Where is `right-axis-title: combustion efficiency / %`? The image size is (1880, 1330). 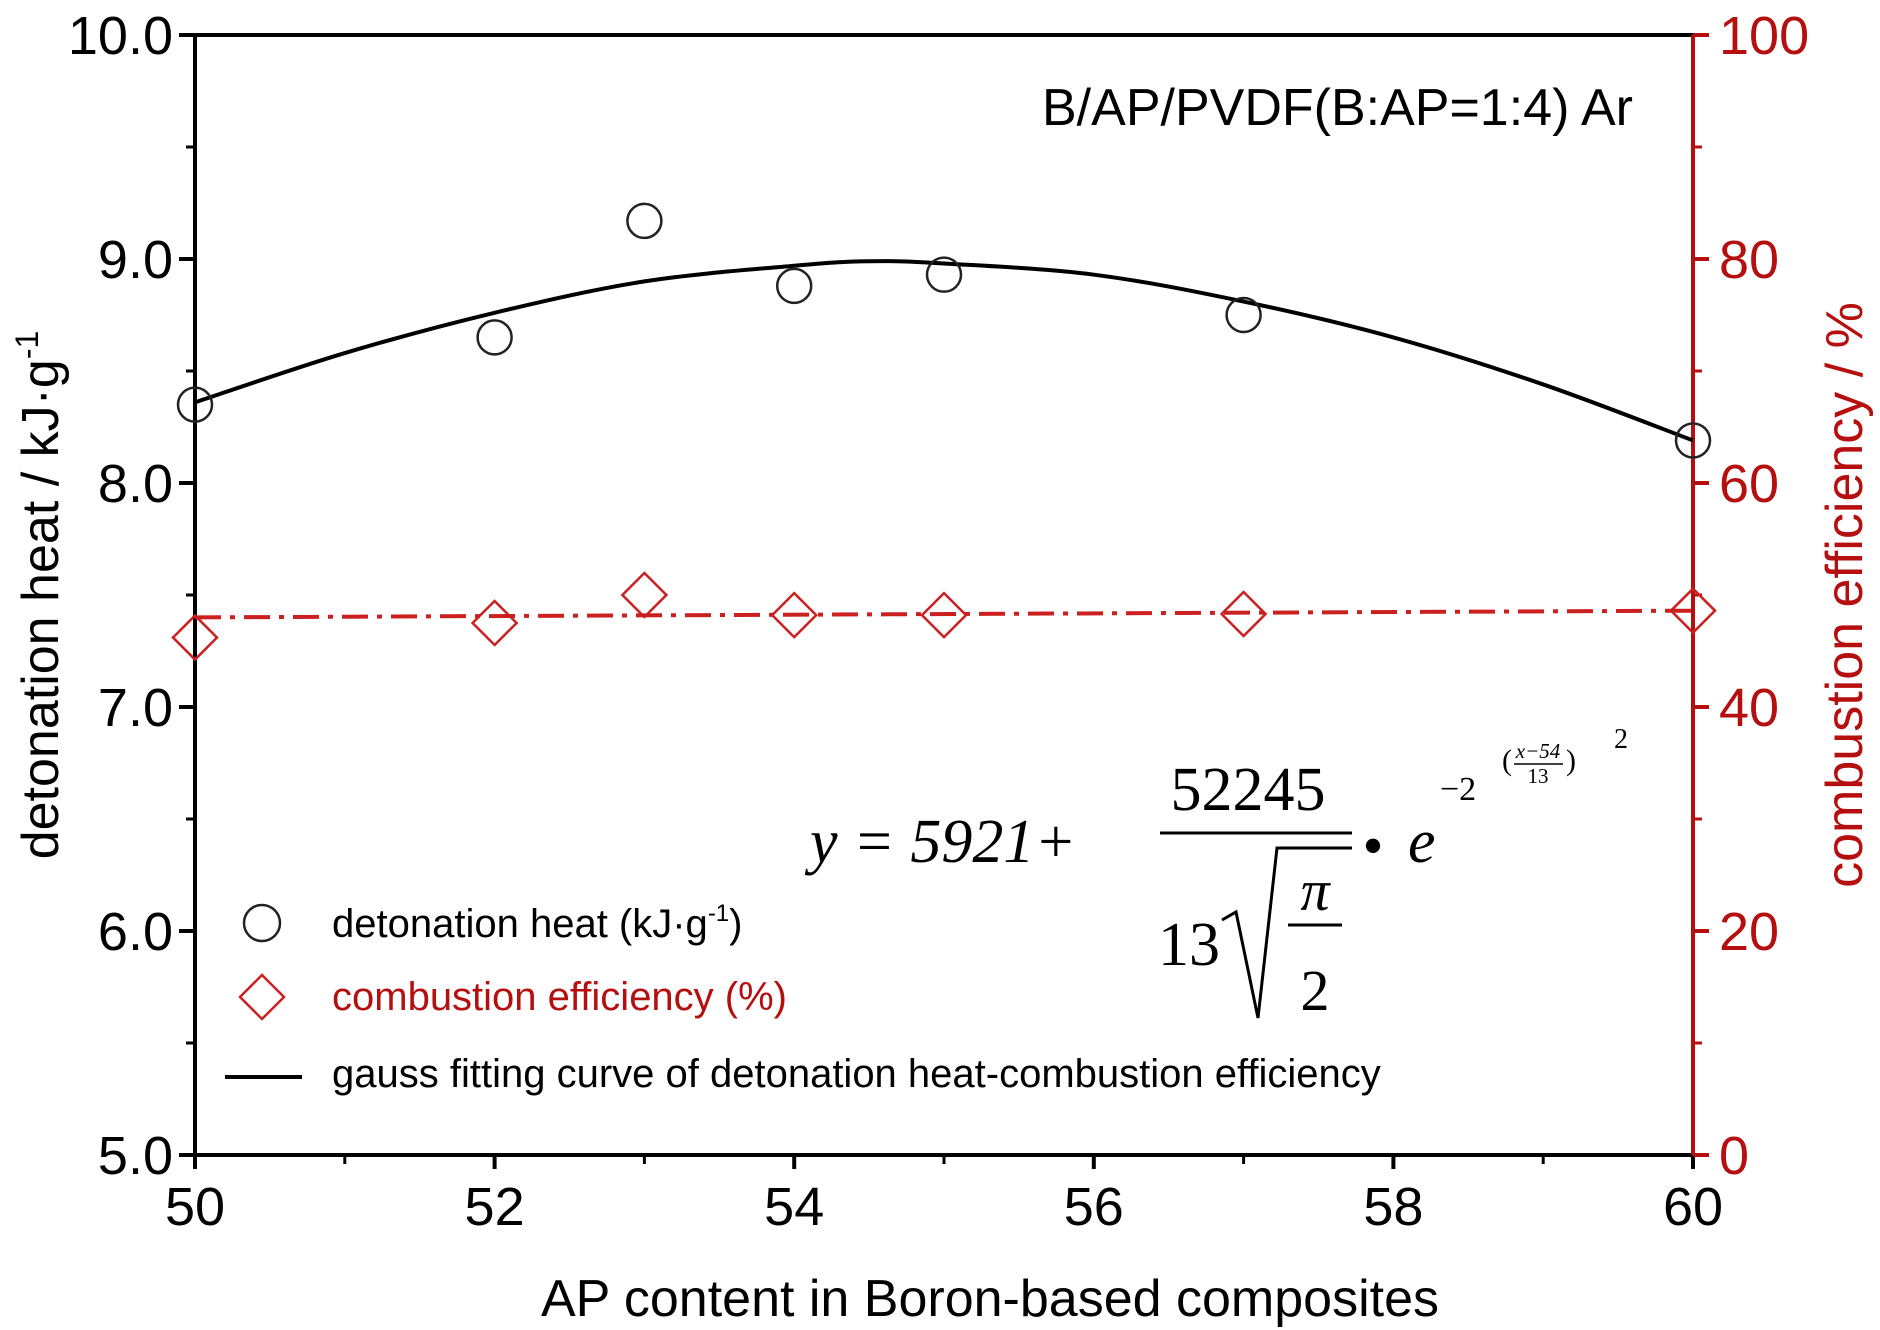 right-axis-title: combustion efficiency / % is located at coordinates (1845, 595).